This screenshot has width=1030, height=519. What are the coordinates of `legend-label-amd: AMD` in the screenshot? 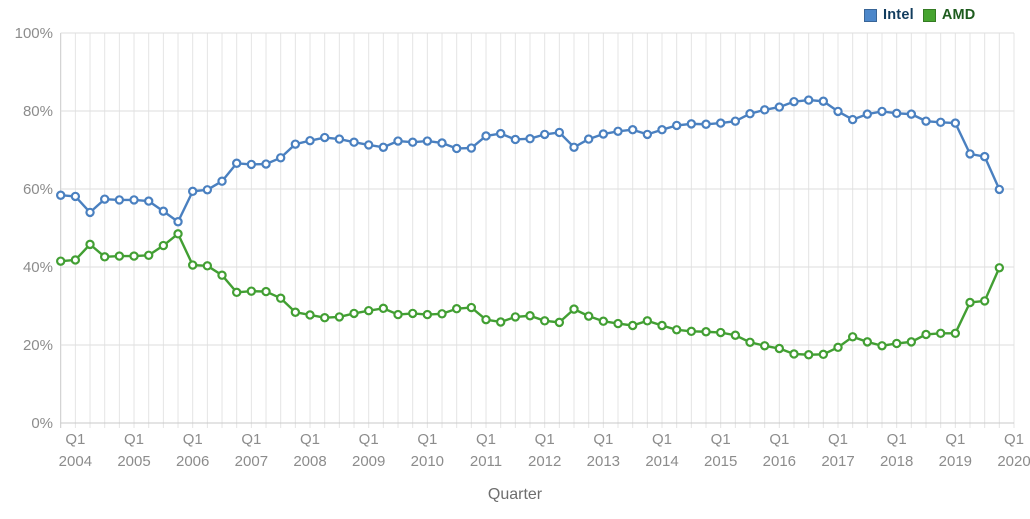 It's located at (958, 15).